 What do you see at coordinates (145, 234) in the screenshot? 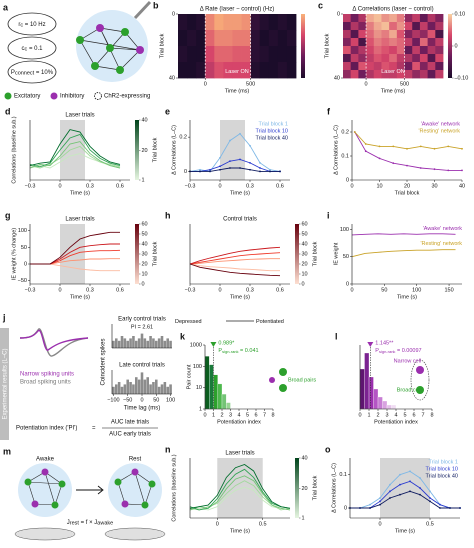
I see `colorbar-tick-label: 50` at bounding box center [145, 234].